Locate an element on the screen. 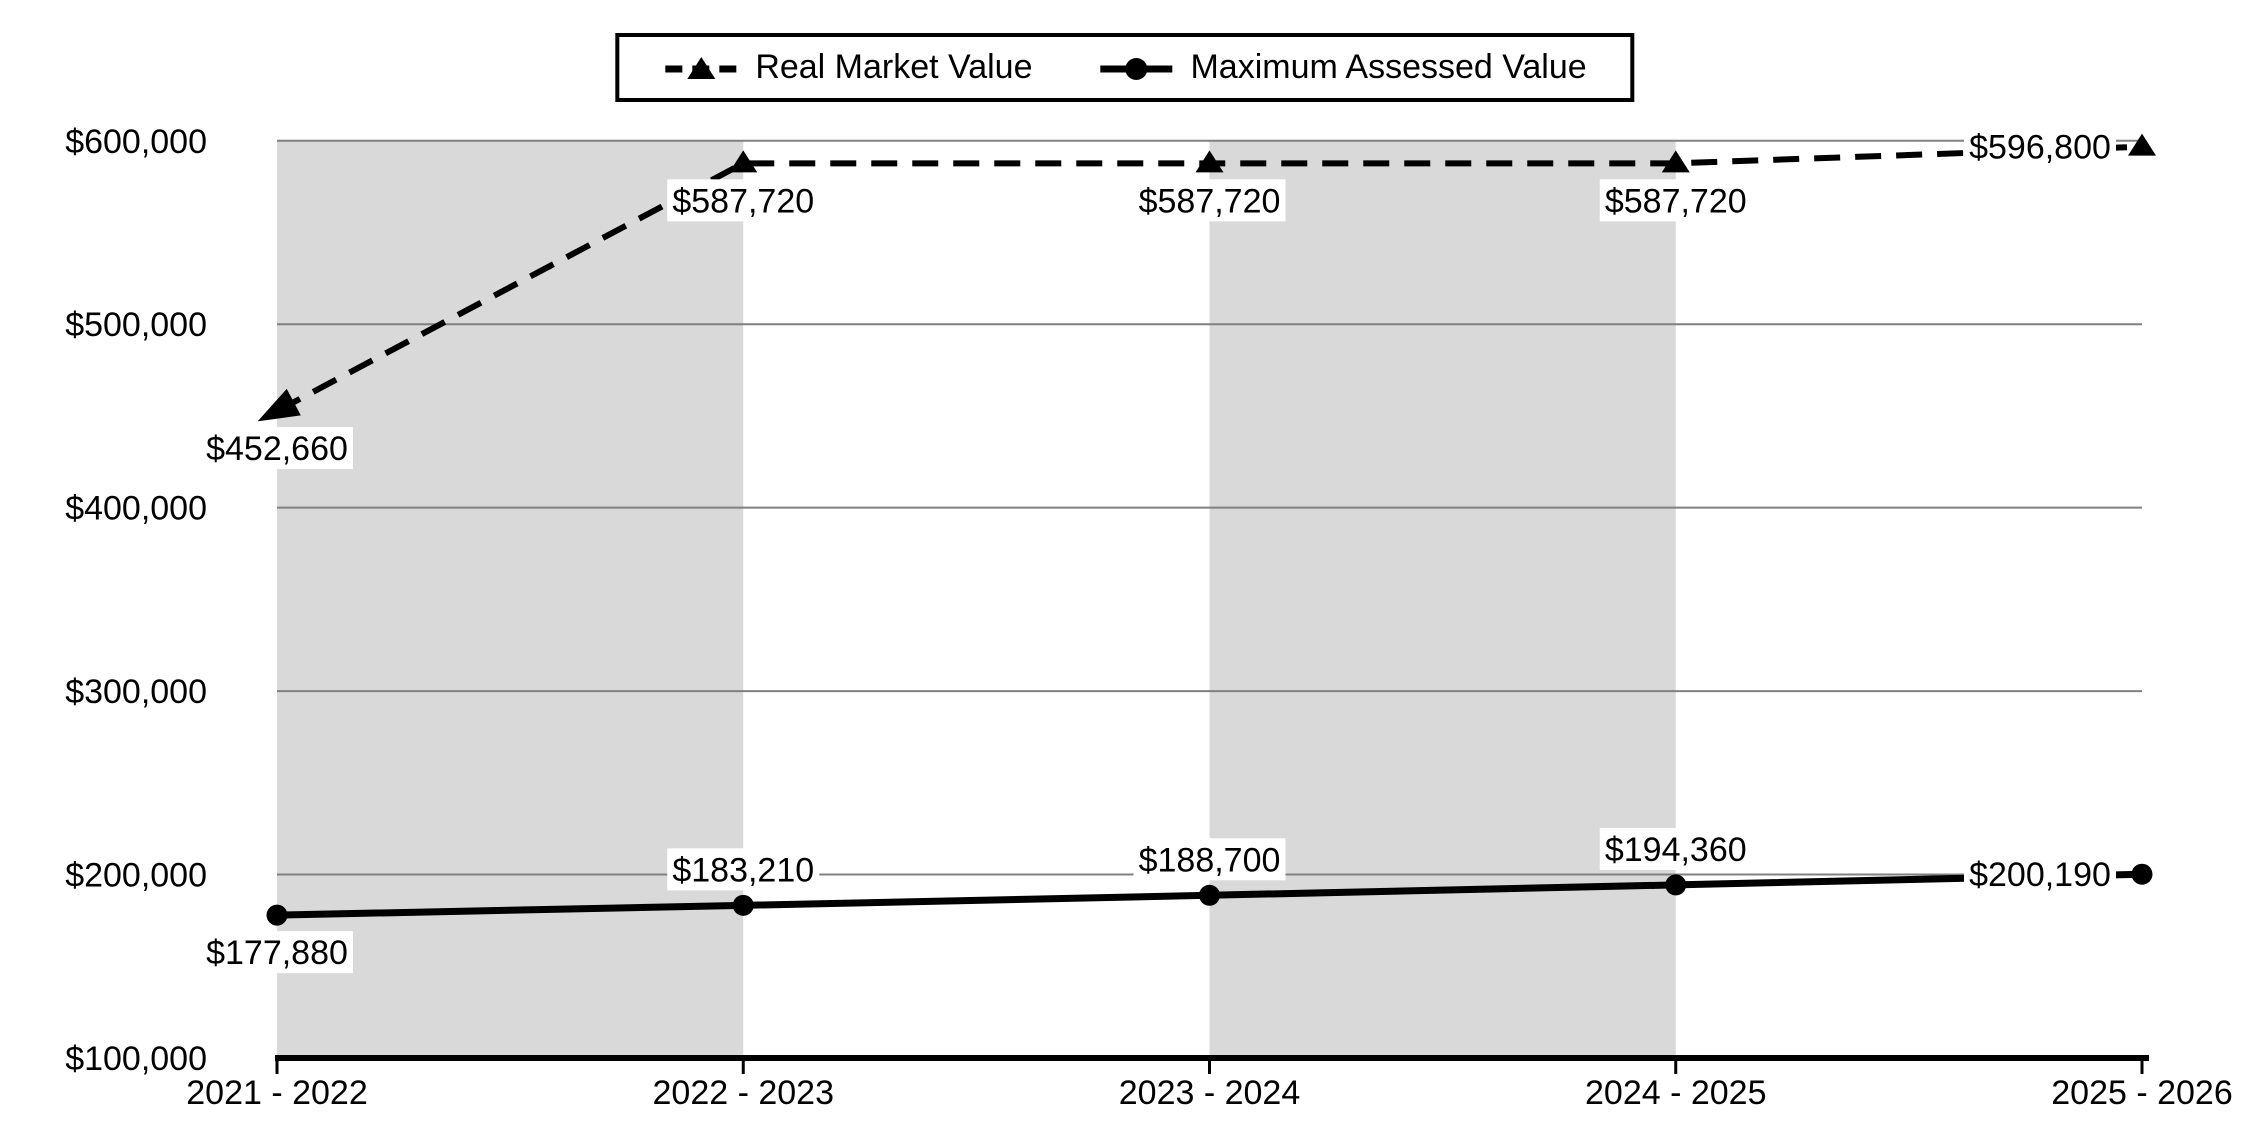 Image resolution: width=2250 pixels, height=1140 pixels. x-axis-tick-label: 2022 - 2023 is located at coordinates (744, 1093).